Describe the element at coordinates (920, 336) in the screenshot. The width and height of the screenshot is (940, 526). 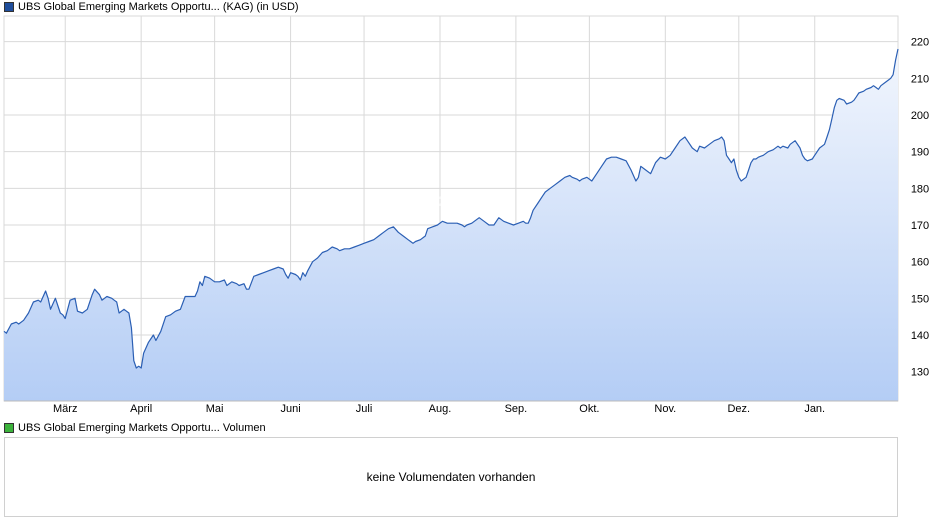
I see `y-tick-label: 140` at that location.